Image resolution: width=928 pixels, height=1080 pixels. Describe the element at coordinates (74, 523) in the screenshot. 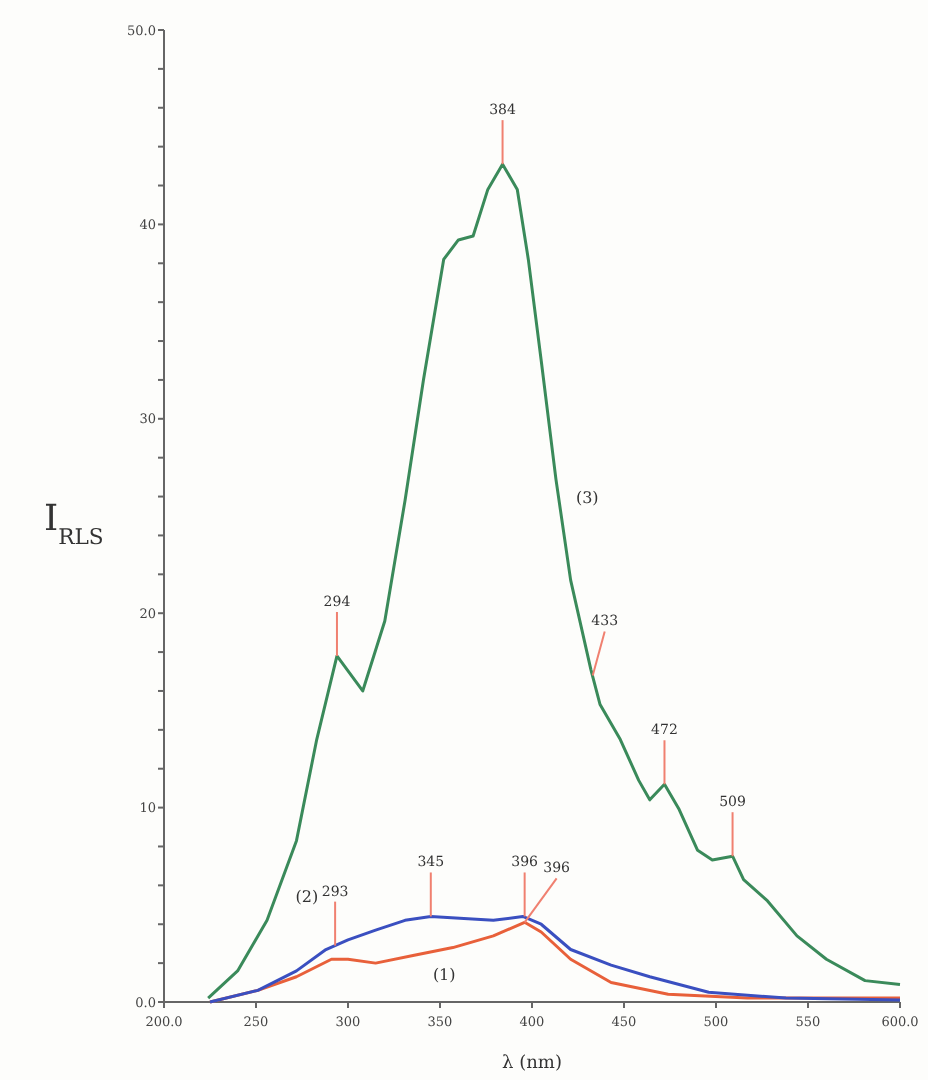

I see `y-axis-title: I$_{RLS}$` at that location.